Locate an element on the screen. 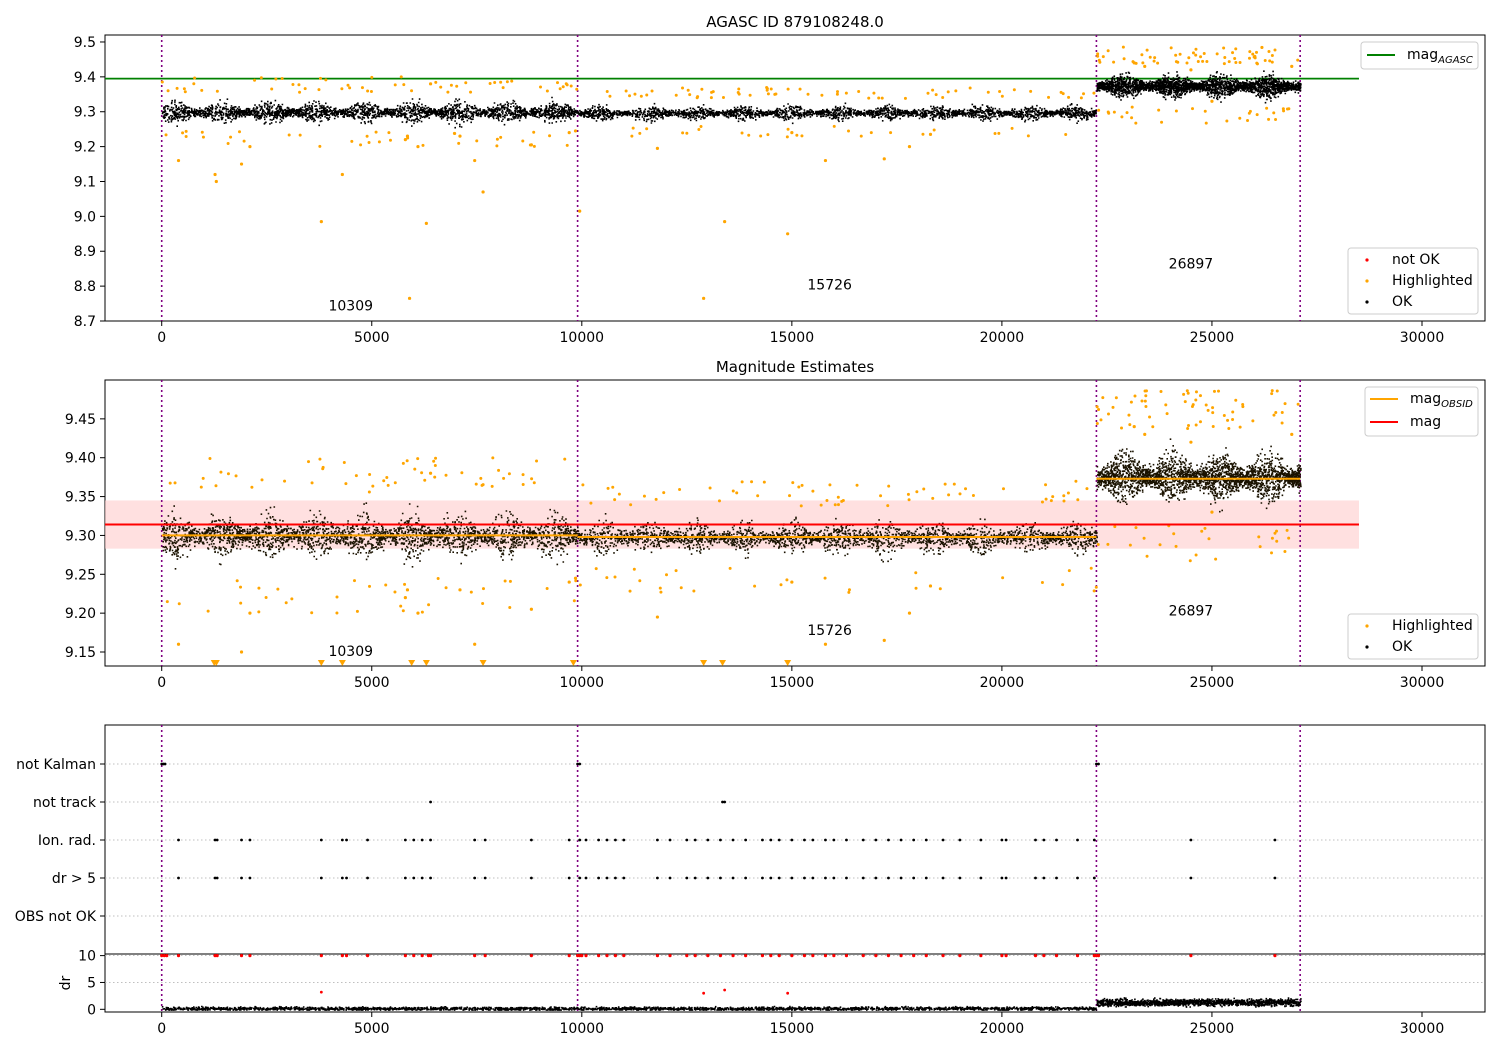 The width and height of the screenshot is (1500, 1050). y-tick-label: 9.0 is located at coordinates (85, 217).